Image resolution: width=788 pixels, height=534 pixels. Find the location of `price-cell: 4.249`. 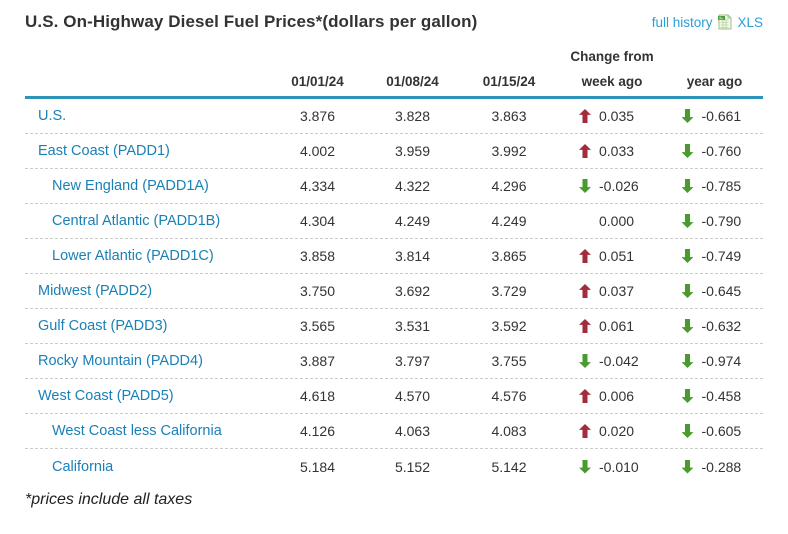

price-cell: 4.249 is located at coordinates (412, 221).